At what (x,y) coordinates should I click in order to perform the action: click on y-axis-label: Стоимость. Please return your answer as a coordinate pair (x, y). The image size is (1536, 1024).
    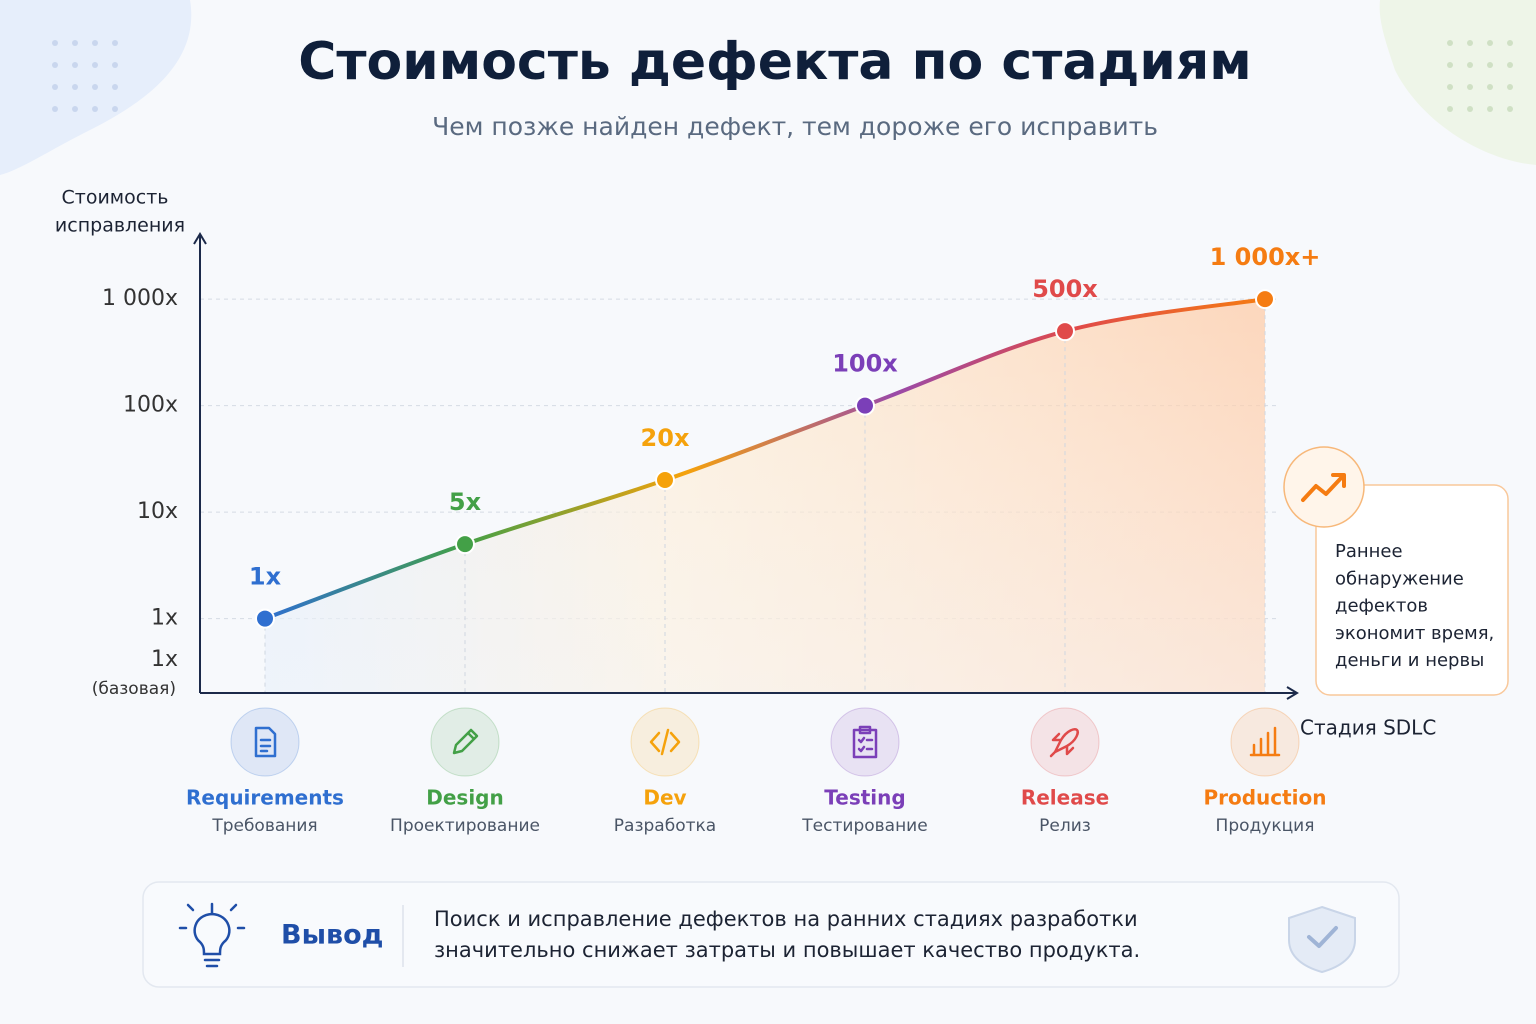
    Looking at the image, I should click on (115, 198).